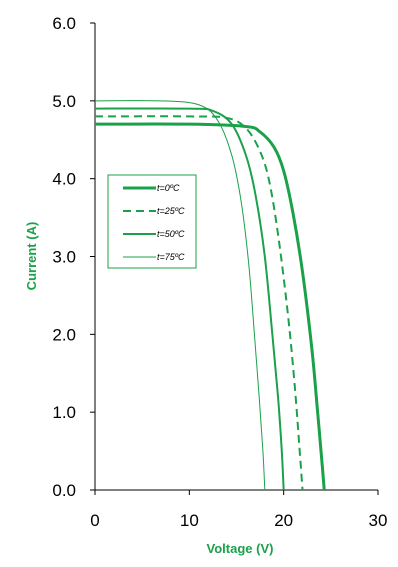 The image size is (398, 567). What do you see at coordinates (64, 412) in the screenshot?
I see `y-tick-label: 1.0` at bounding box center [64, 412].